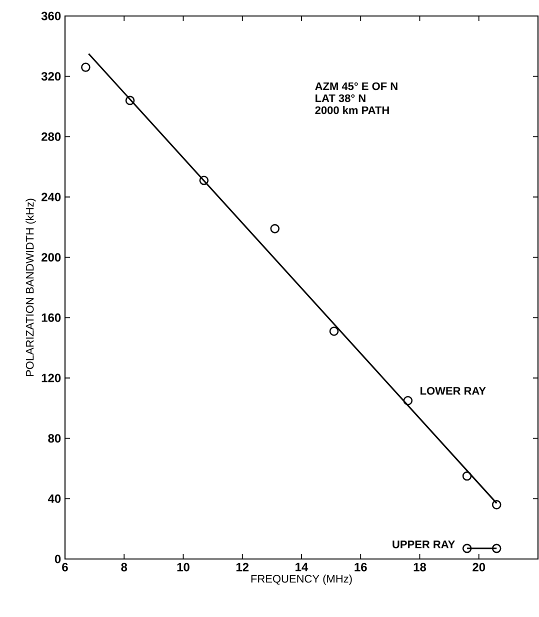  I want to click on annotation: LAT 38° N, so click(341, 98).